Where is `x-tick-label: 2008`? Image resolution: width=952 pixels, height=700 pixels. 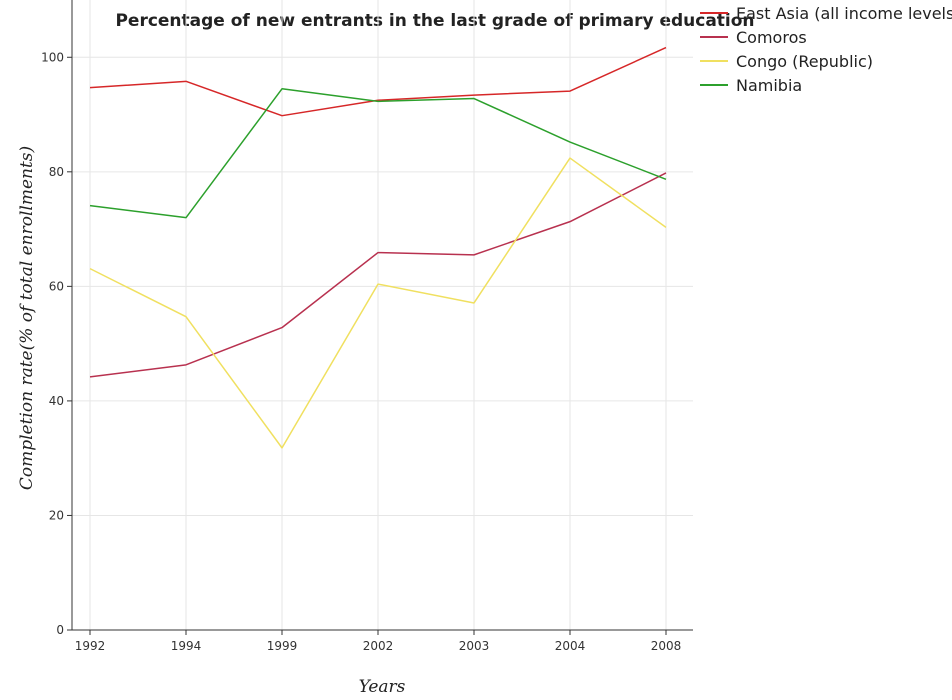 x-tick-label: 2008 is located at coordinates (666, 646).